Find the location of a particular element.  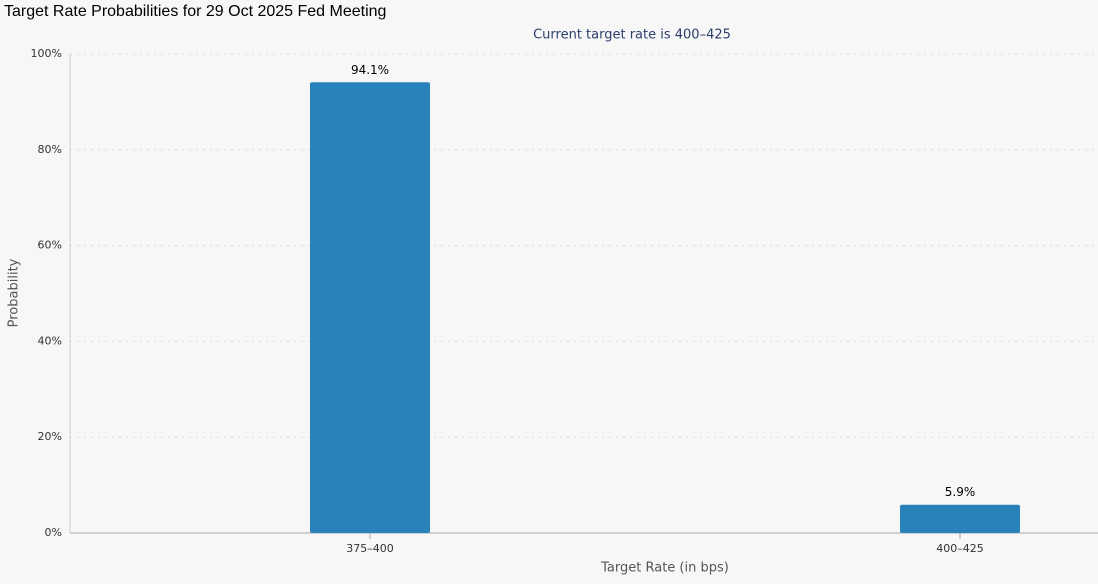

y-axis-title: Probability is located at coordinates (14, 292).